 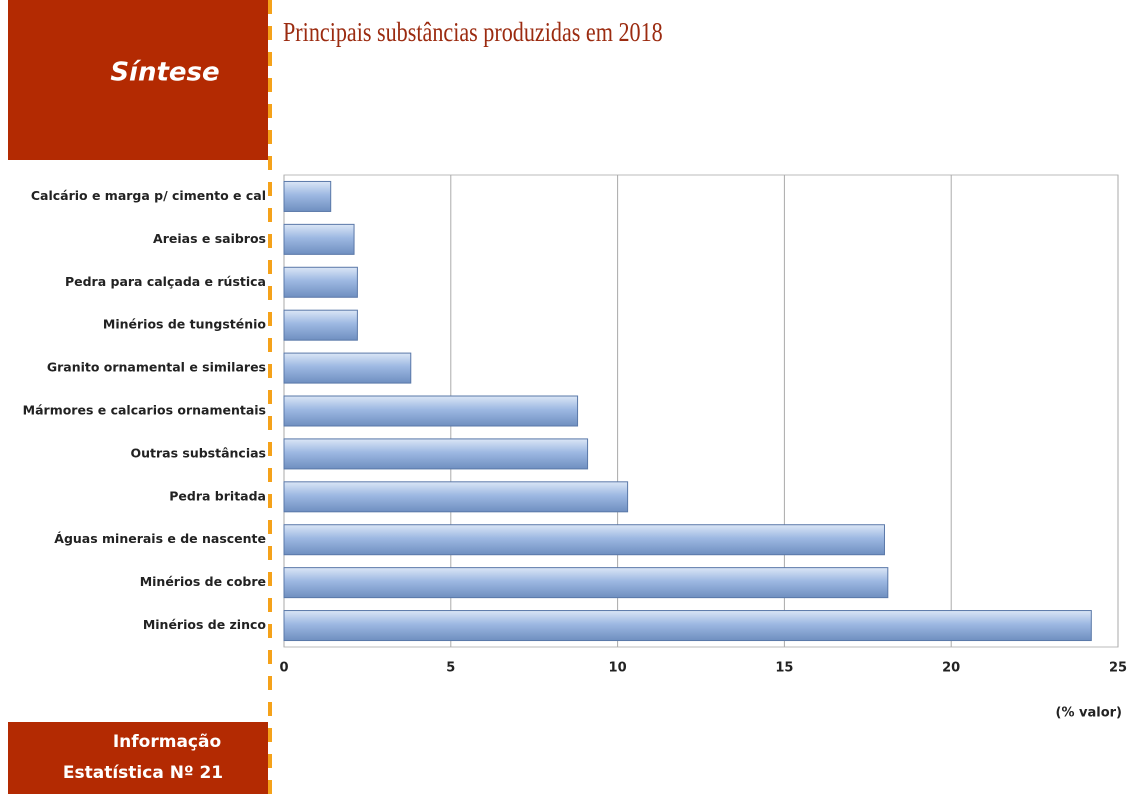 What do you see at coordinates (951, 668) in the screenshot?
I see `x-tick-label: 20` at bounding box center [951, 668].